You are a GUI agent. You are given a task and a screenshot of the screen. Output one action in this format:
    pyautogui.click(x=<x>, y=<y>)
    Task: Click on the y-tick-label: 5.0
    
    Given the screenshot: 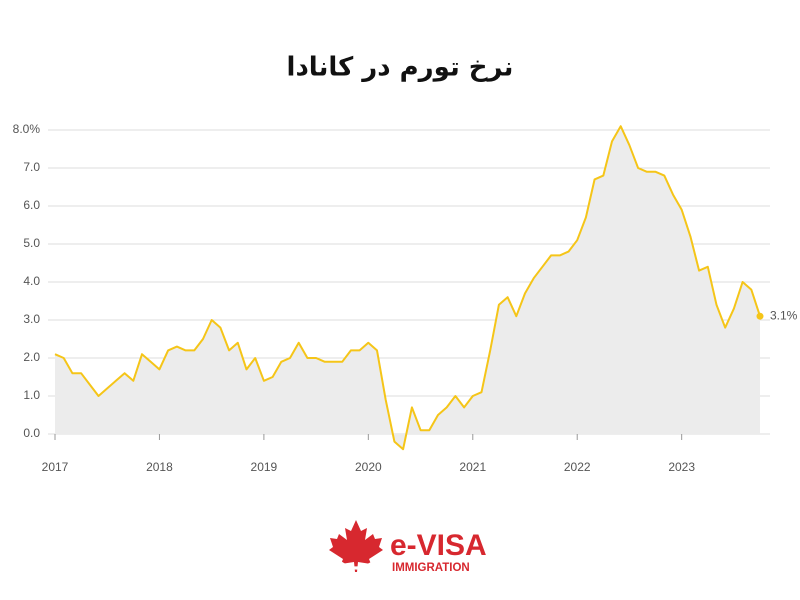 What is the action you would take?
    pyautogui.click(x=31, y=243)
    